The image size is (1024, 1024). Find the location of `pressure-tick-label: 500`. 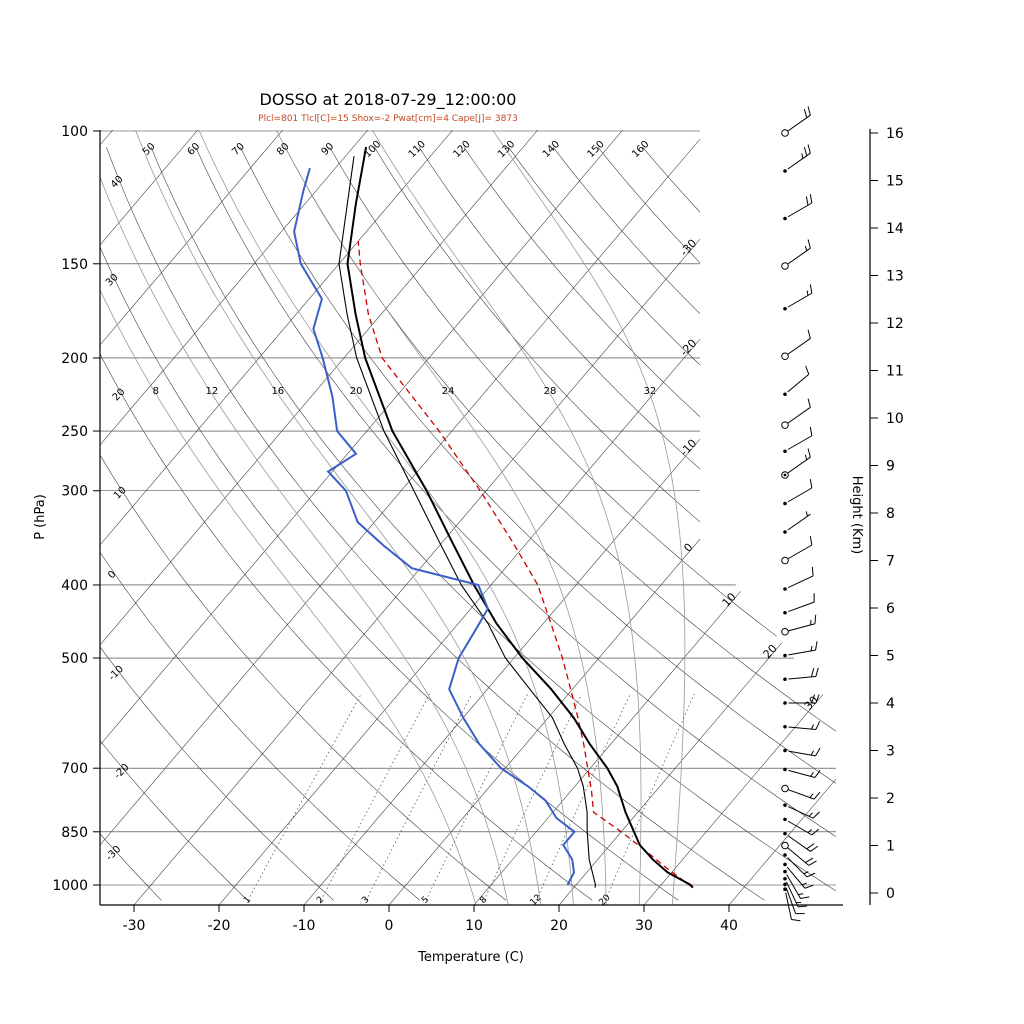

pressure-tick-label: 500 is located at coordinates (74, 659).